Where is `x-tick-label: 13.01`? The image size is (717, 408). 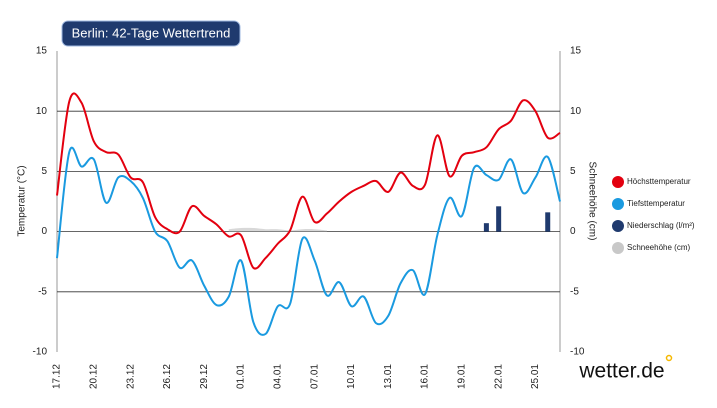
x-tick-label: 13.01 is located at coordinates (388, 376).